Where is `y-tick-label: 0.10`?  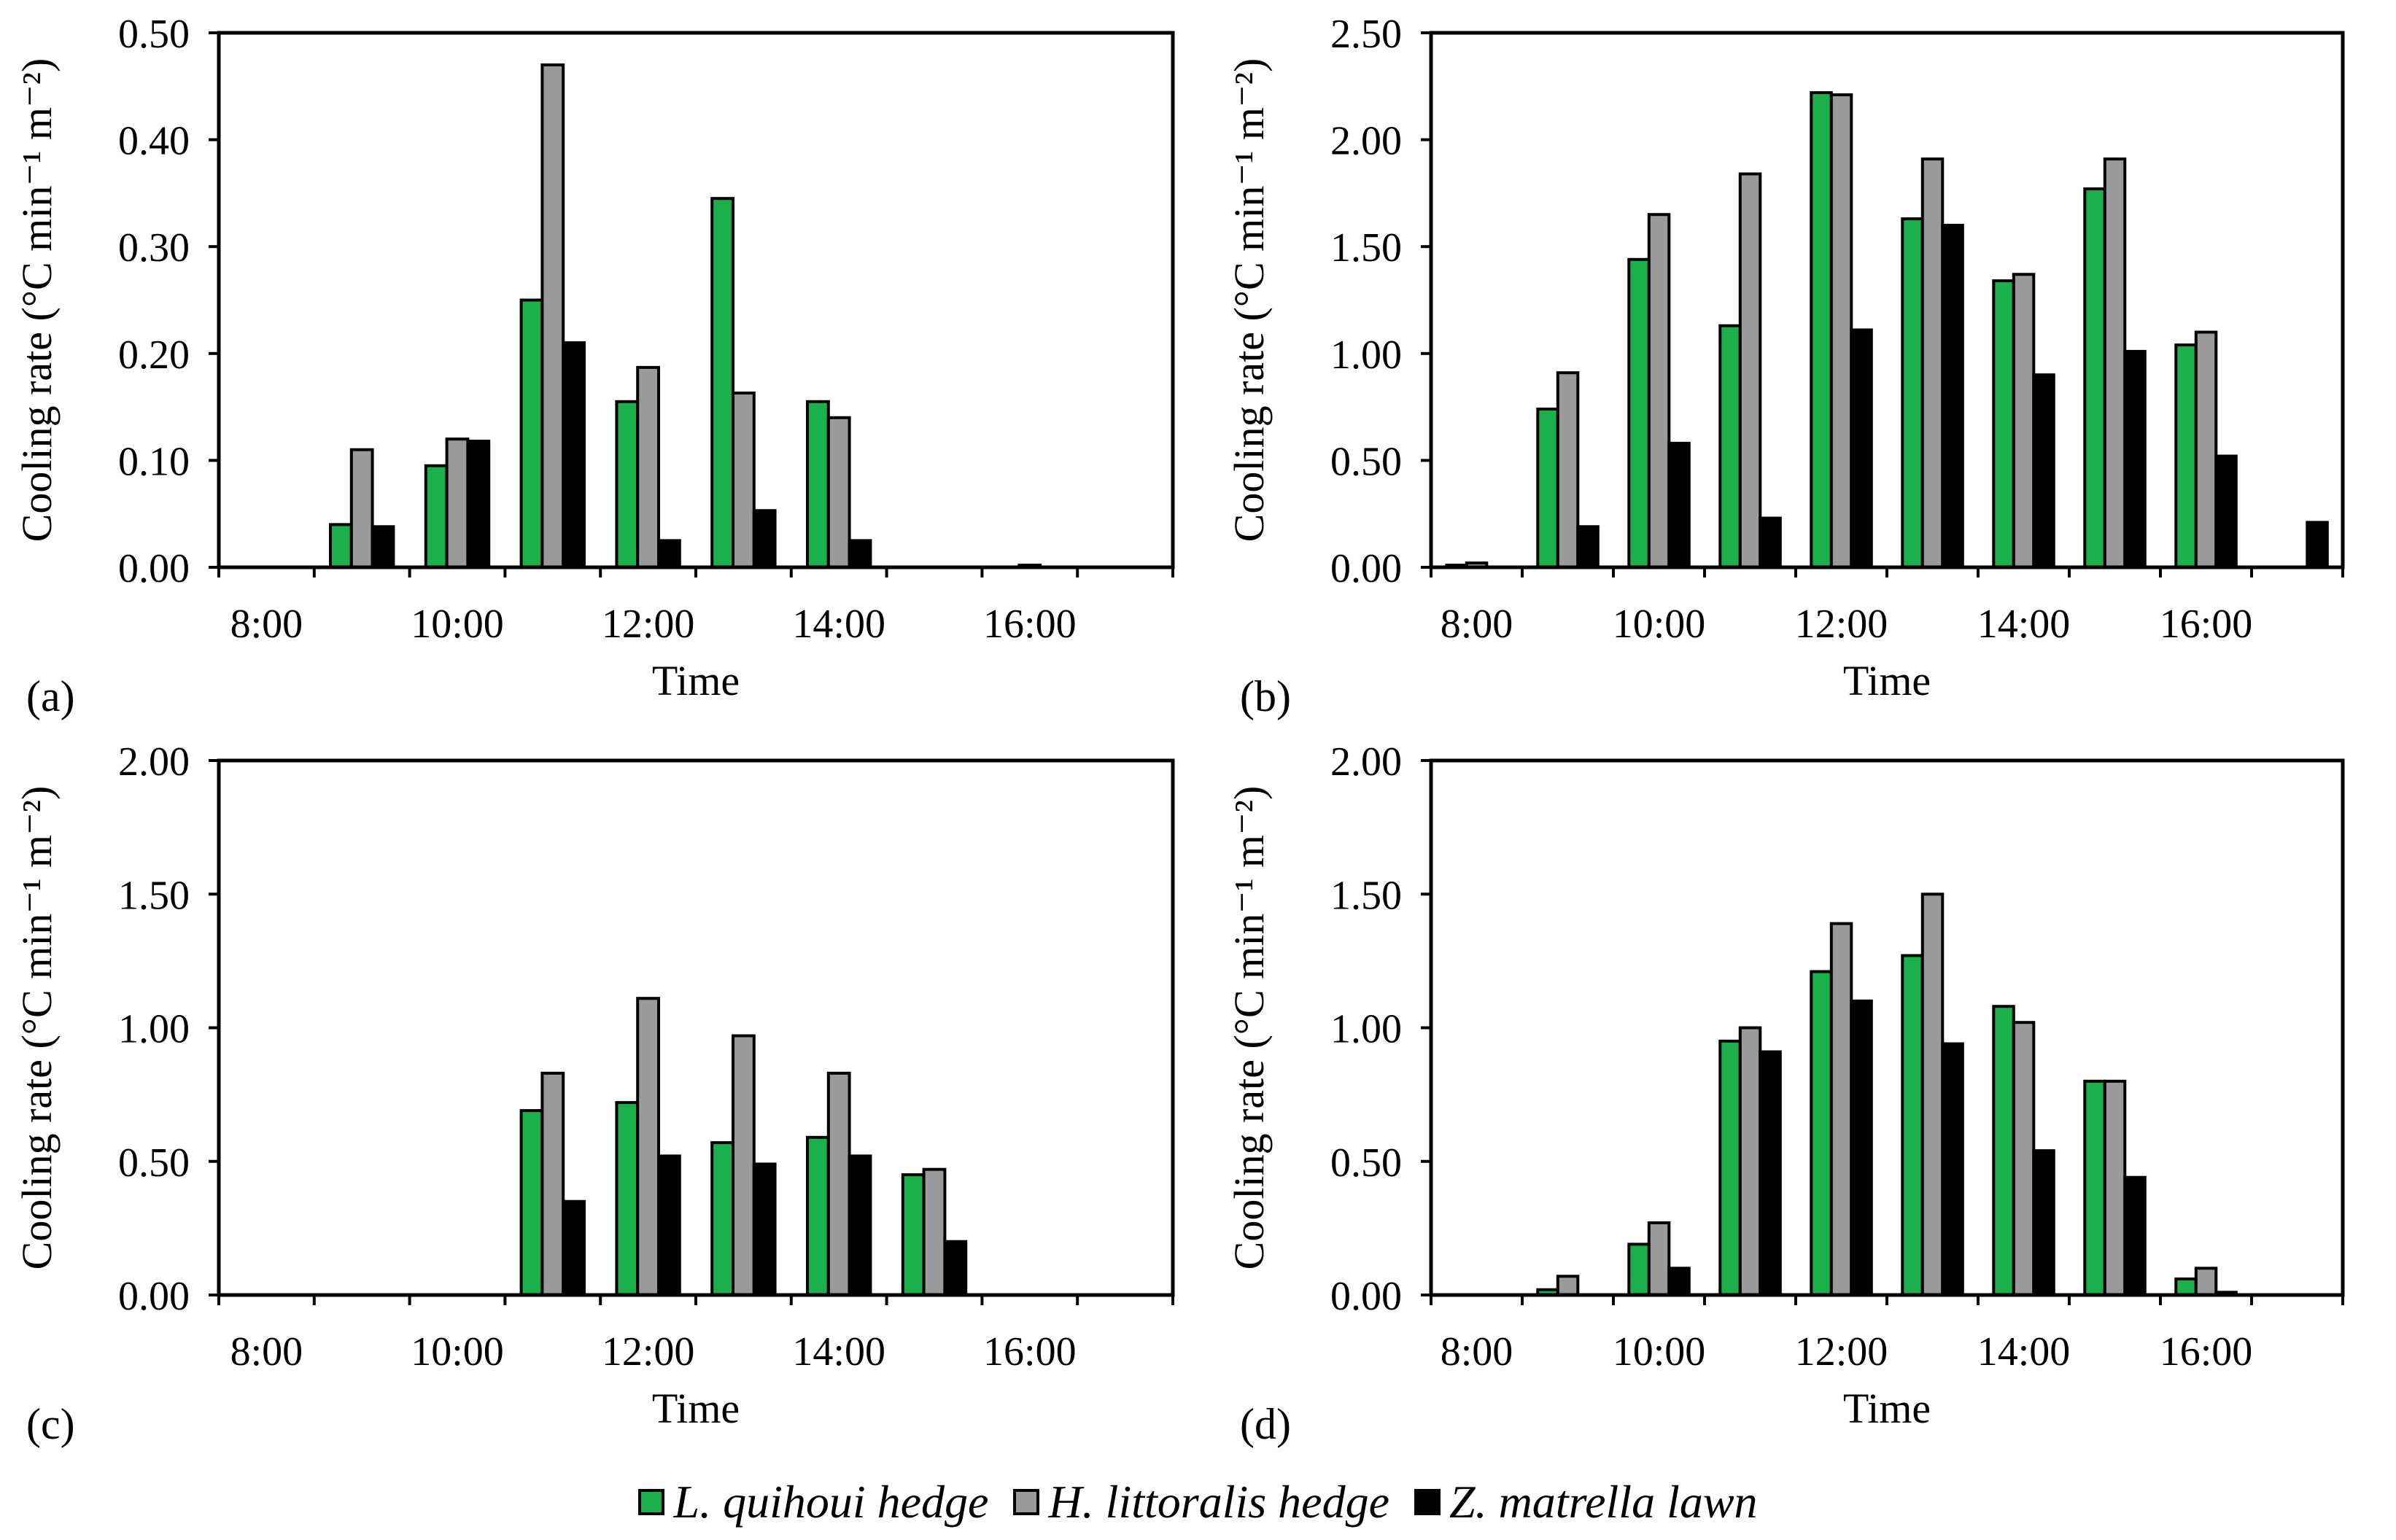
y-tick-label: 0.10 is located at coordinates (154, 461).